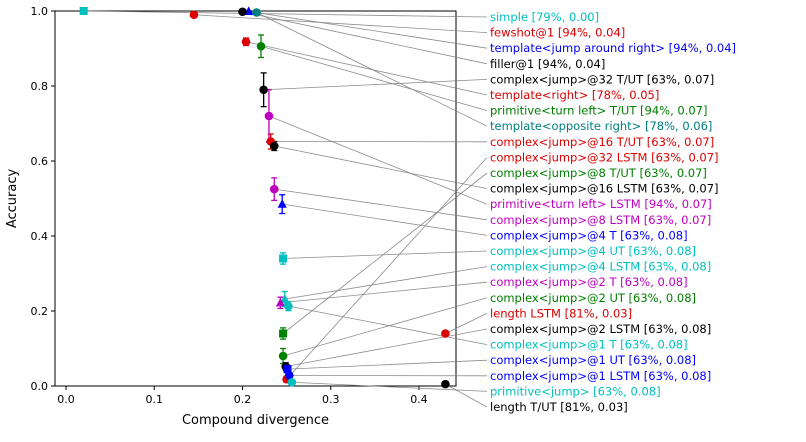  What do you see at coordinates (589, 282) in the screenshot?
I see `legend-entry: complex<jump>@2 T [63%, 0.08]` at bounding box center [589, 282].